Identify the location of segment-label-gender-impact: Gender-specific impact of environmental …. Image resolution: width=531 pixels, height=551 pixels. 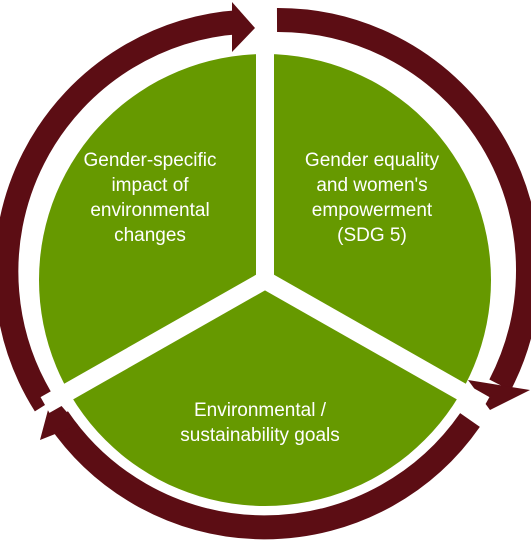
(150, 198).